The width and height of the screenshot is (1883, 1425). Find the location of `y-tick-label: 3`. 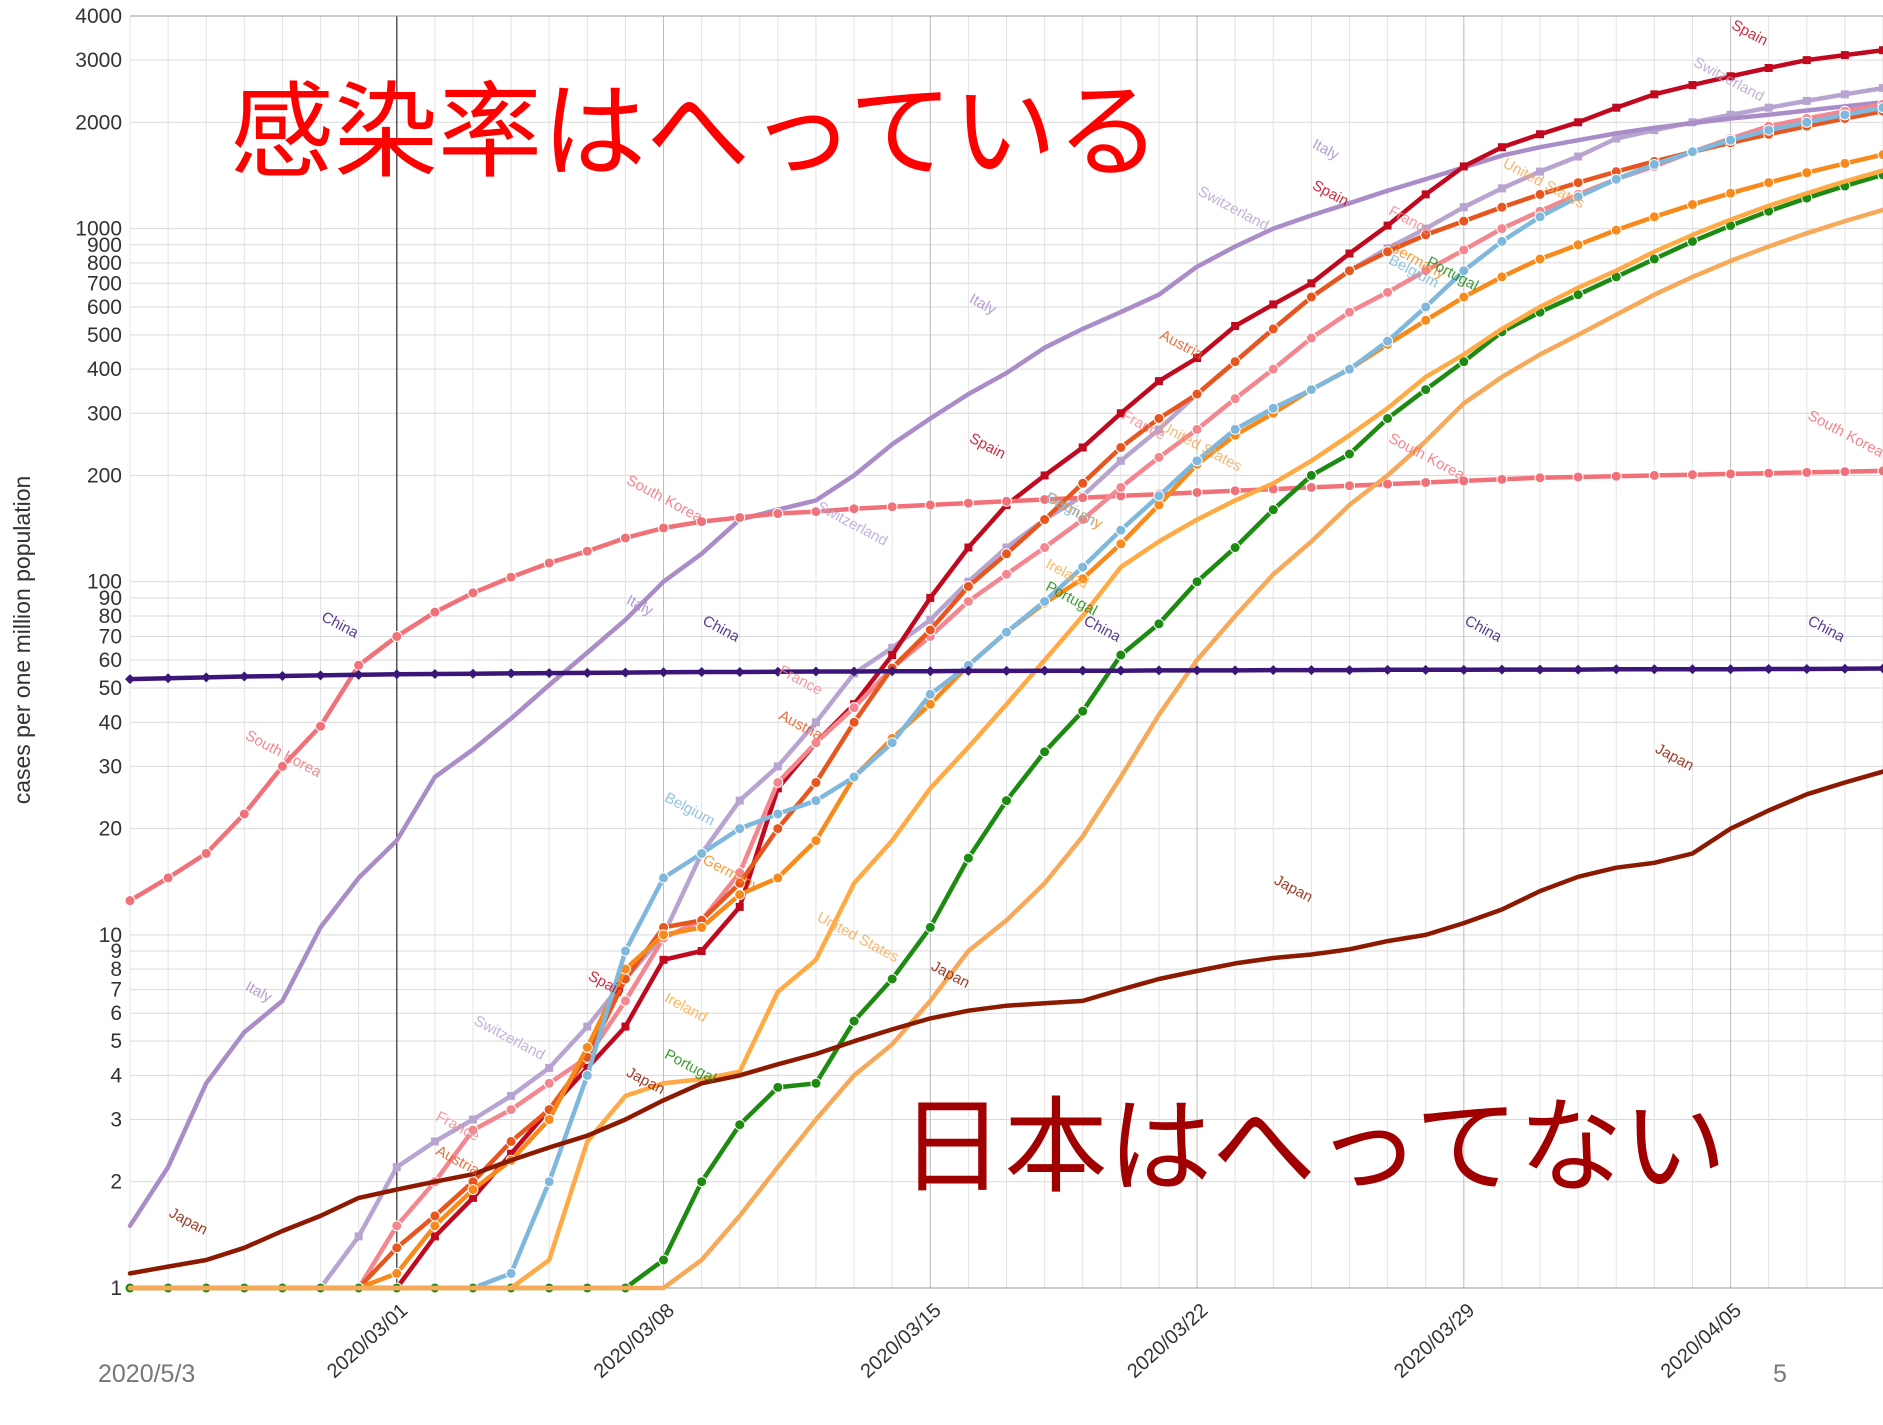

y-tick-label: 3 is located at coordinates (116, 1120).